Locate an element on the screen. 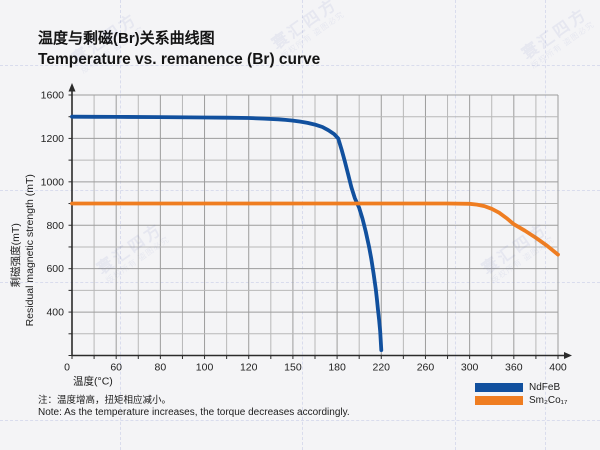 The image size is (600, 450). x-tick-label: 0 is located at coordinates (67, 368).